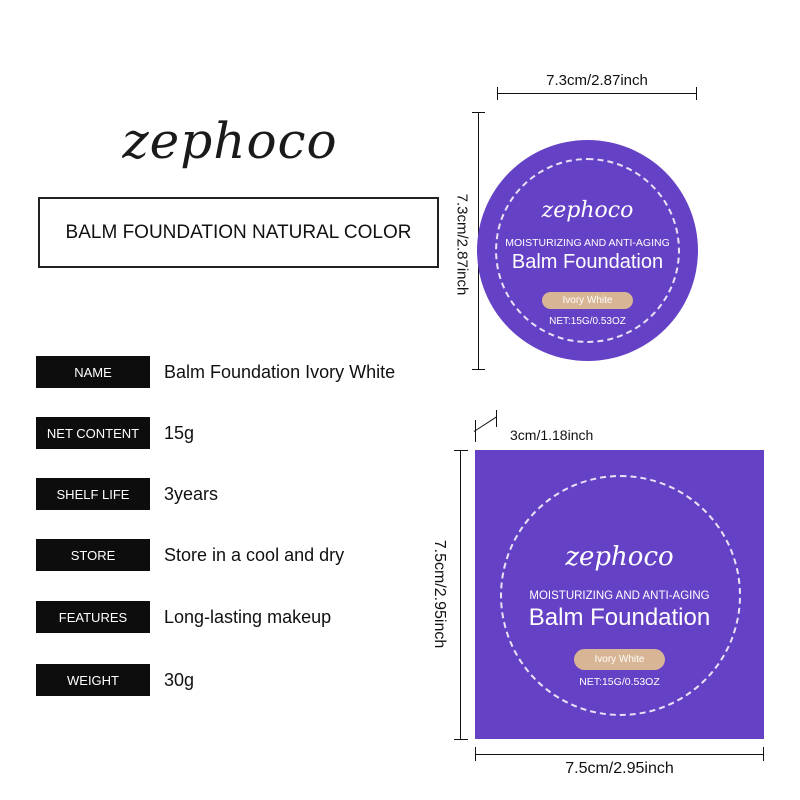 This screenshot has width=800, height=800. What do you see at coordinates (462, 244) in the screenshot?
I see `jar-height-label: 7.3cm/2.87inch` at bounding box center [462, 244].